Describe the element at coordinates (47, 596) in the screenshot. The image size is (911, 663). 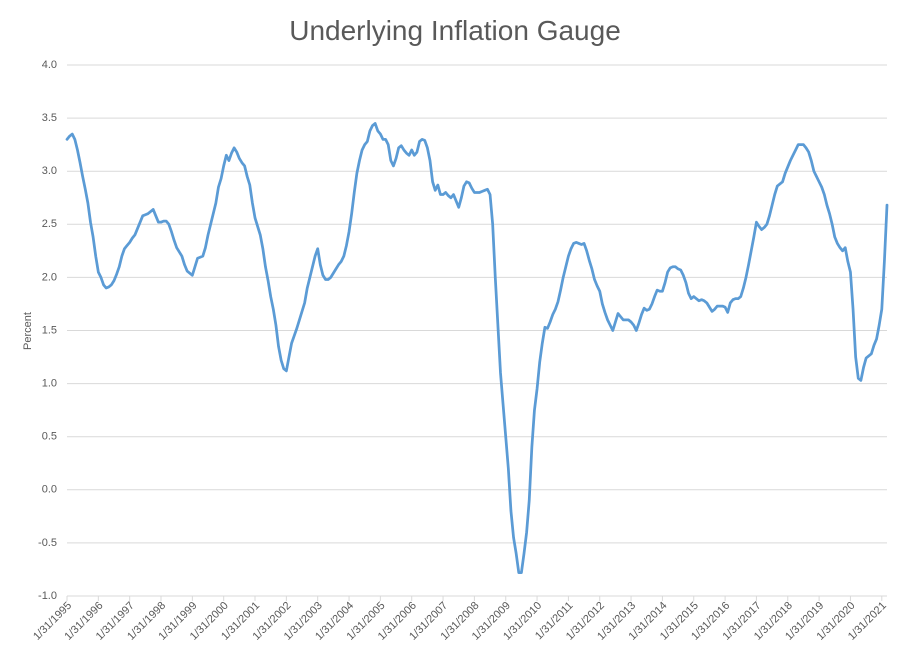
I see `y-tick-label: -1.0` at that location.